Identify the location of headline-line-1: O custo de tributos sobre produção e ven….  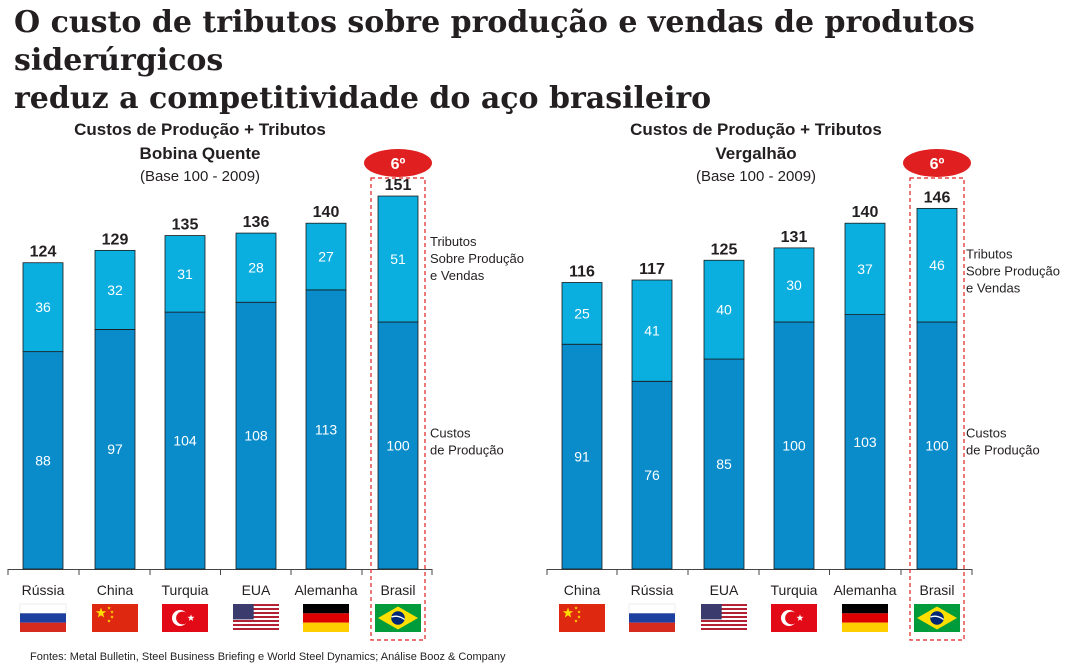
(494, 41).